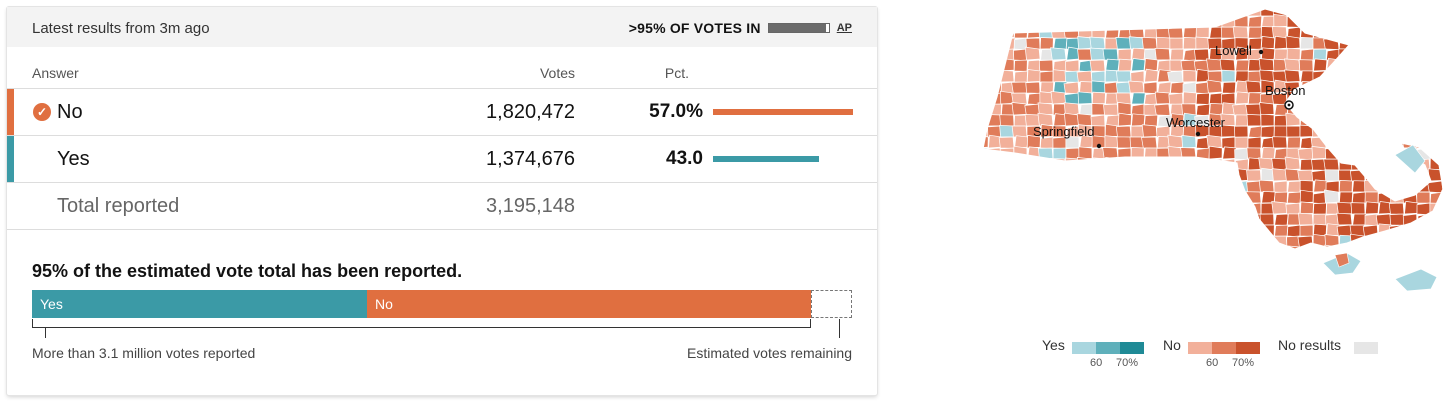 This screenshot has height=401, width=1456. What do you see at coordinates (676, 73) in the screenshot?
I see `column-header-pct: Pct.` at bounding box center [676, 73].